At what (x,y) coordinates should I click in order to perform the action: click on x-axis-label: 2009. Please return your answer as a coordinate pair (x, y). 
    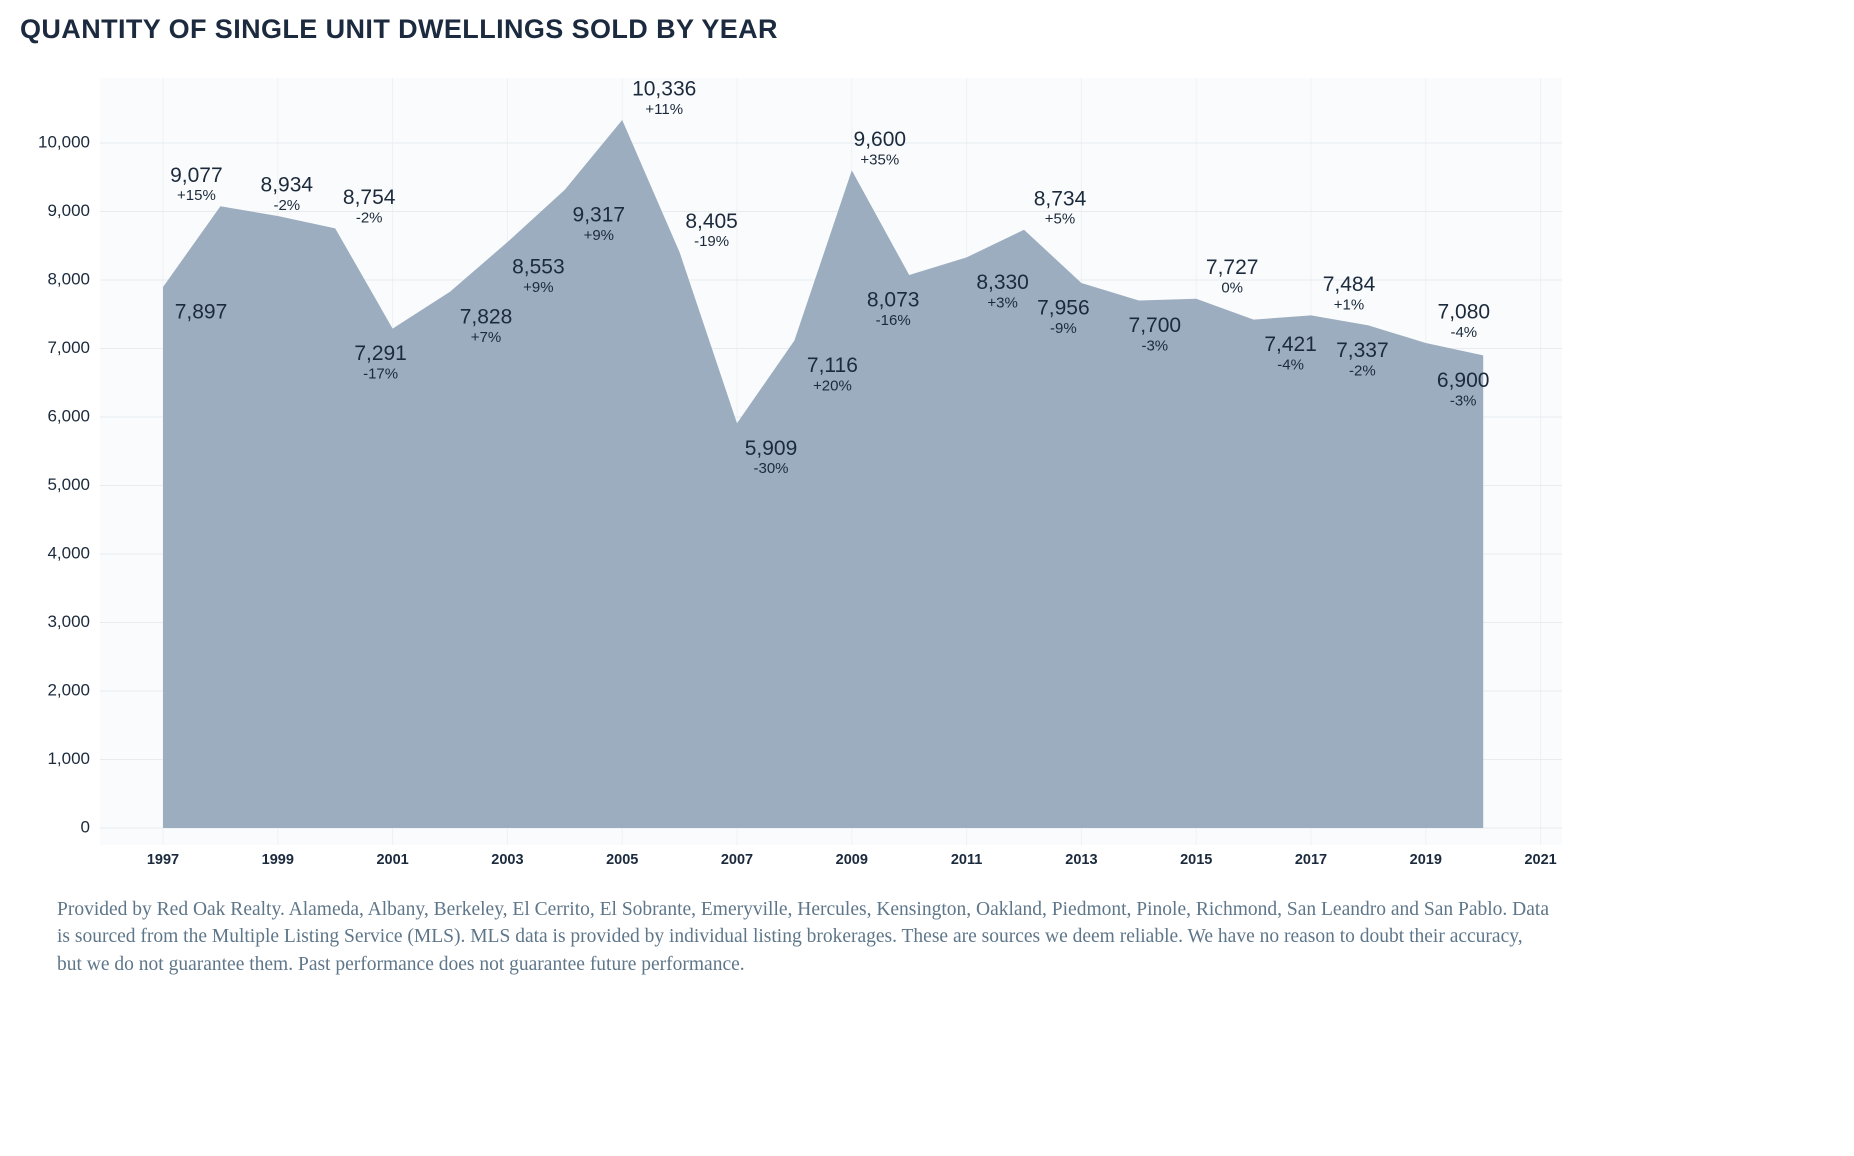
    Looking at the image, I should click on (852, 860).